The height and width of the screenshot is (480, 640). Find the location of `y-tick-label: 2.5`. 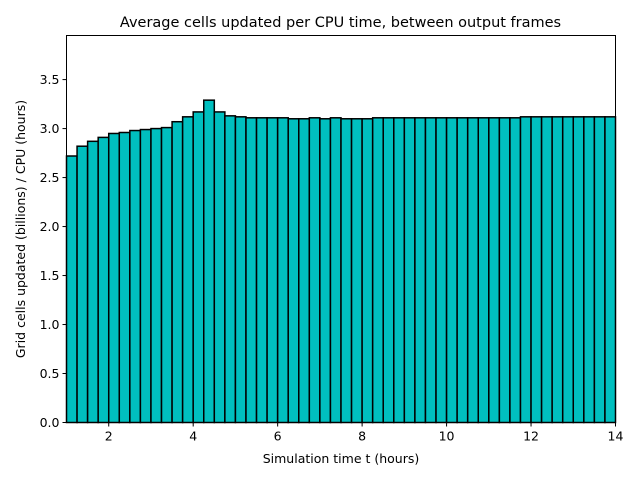

y-tick-label: 2.5 is located at coordinates (50, 177).